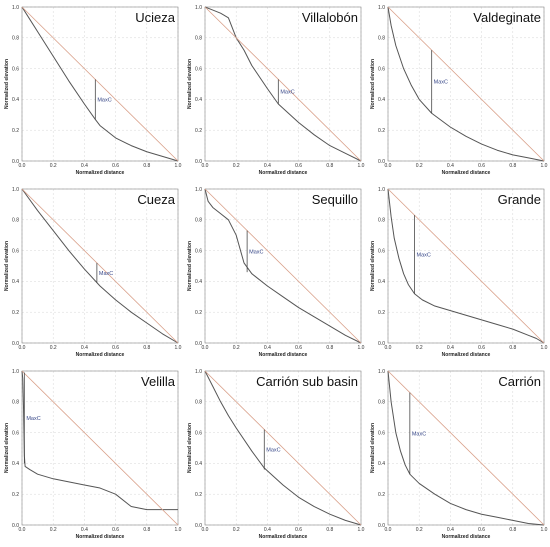 This screenshot has width=550, height=547. What do you see at coordinates (519, 381) in the screenshot?
I see `panel-title: Carrión` at bounding box center [519, 381].